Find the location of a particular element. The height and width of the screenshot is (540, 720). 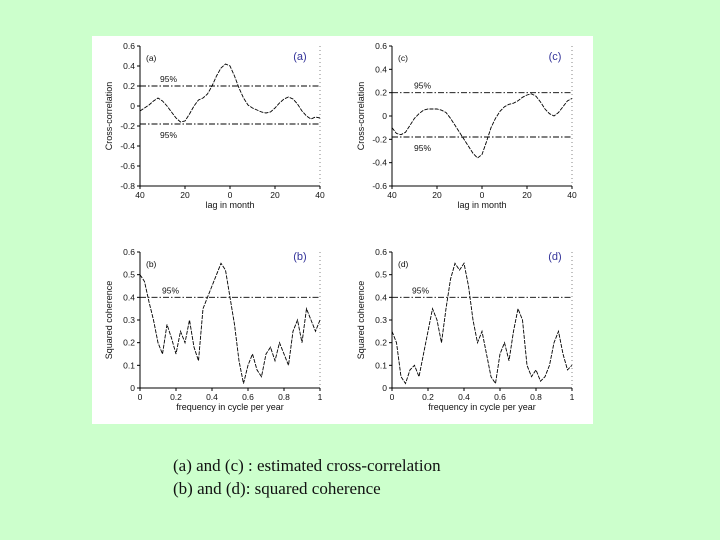

panel-label: (b) is located at coordinates (299, 257).